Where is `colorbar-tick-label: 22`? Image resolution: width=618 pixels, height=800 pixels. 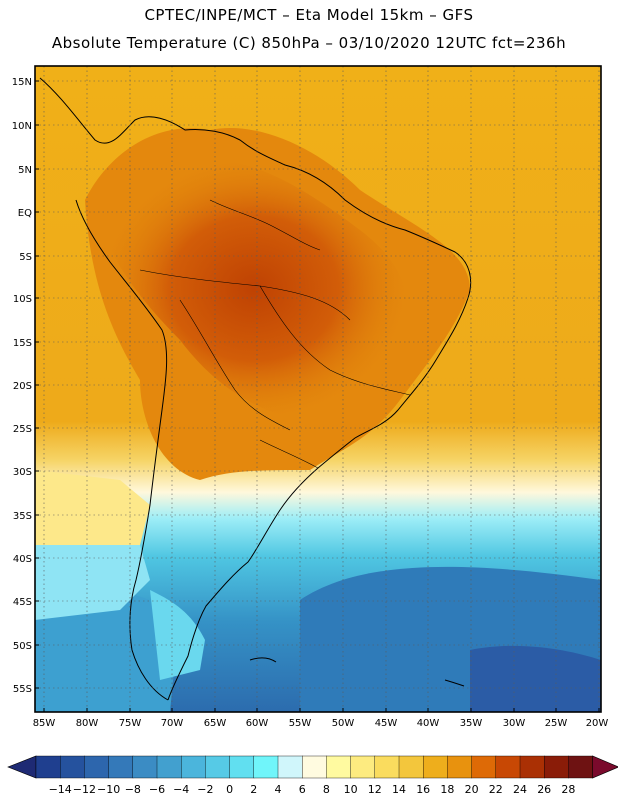 colorbar-tick-label: 22 is located at coordinates (496, 789).